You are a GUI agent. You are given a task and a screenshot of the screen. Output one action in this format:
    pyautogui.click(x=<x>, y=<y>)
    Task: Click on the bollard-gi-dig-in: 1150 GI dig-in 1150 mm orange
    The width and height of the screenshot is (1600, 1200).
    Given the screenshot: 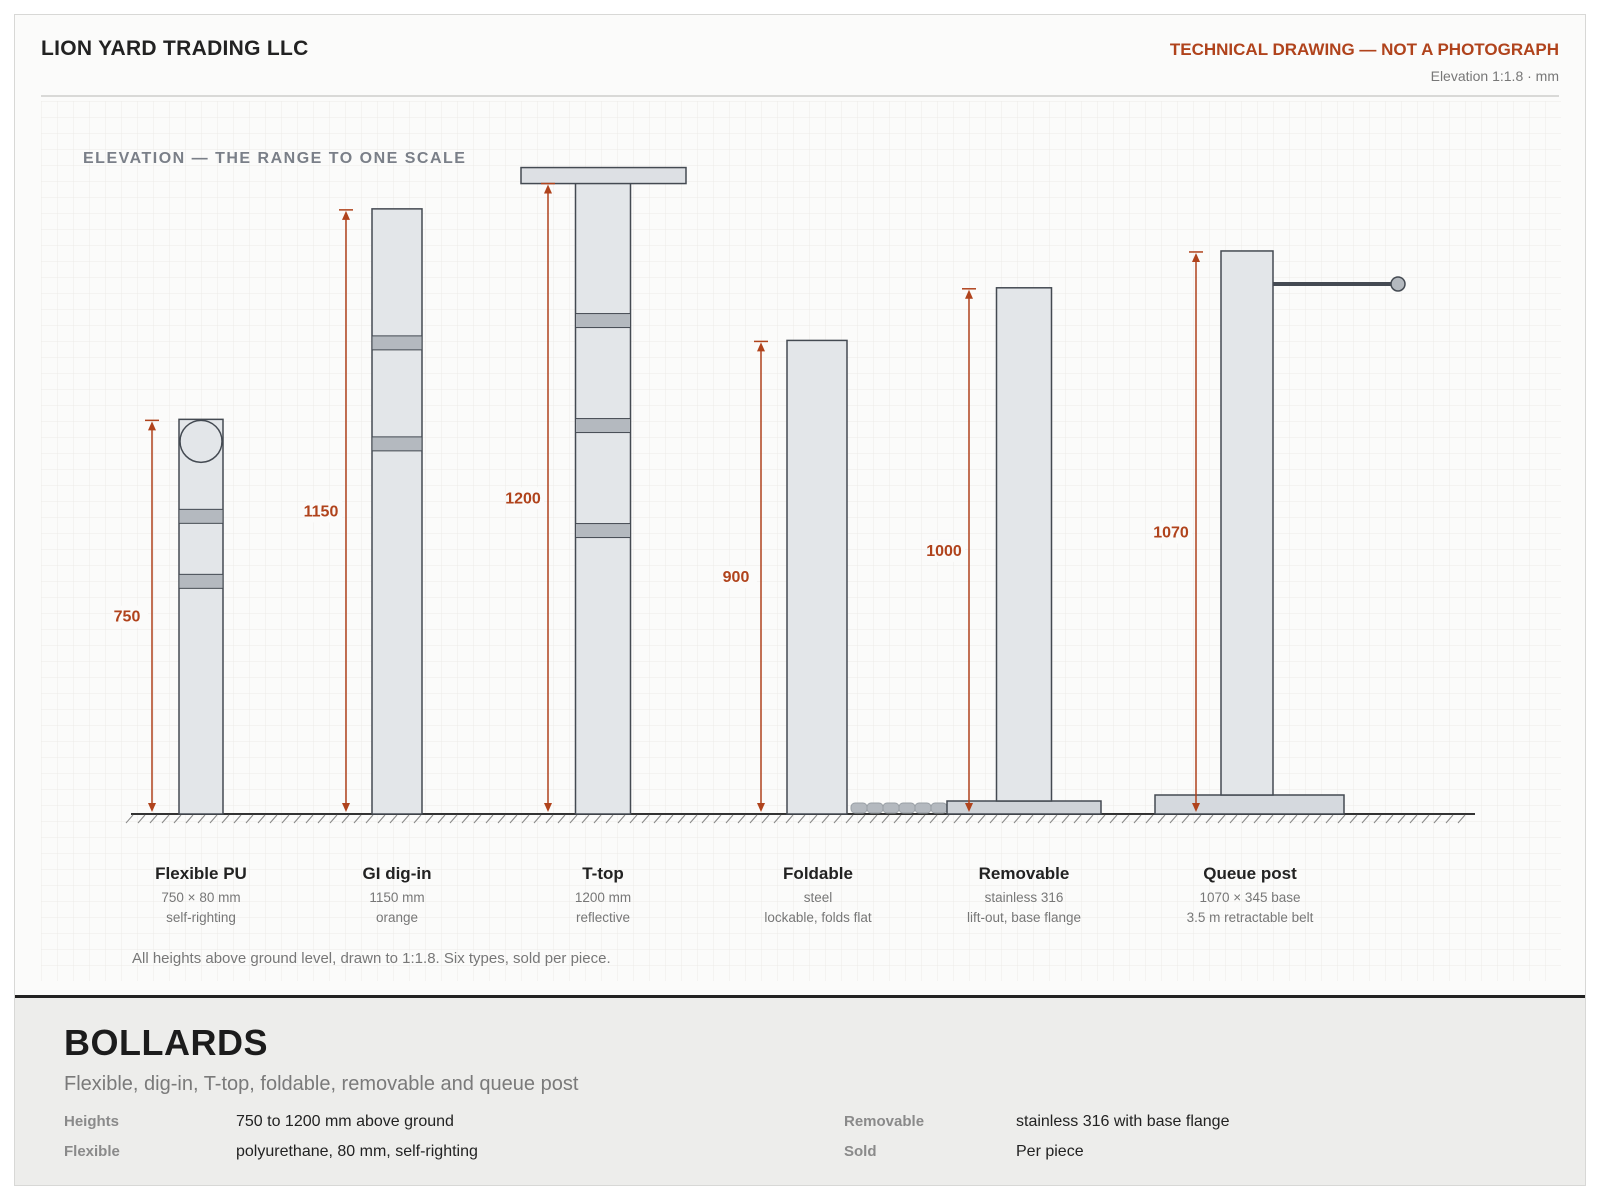 What is the action you would take?
    pyautogui.click(x=367, y=566)
    